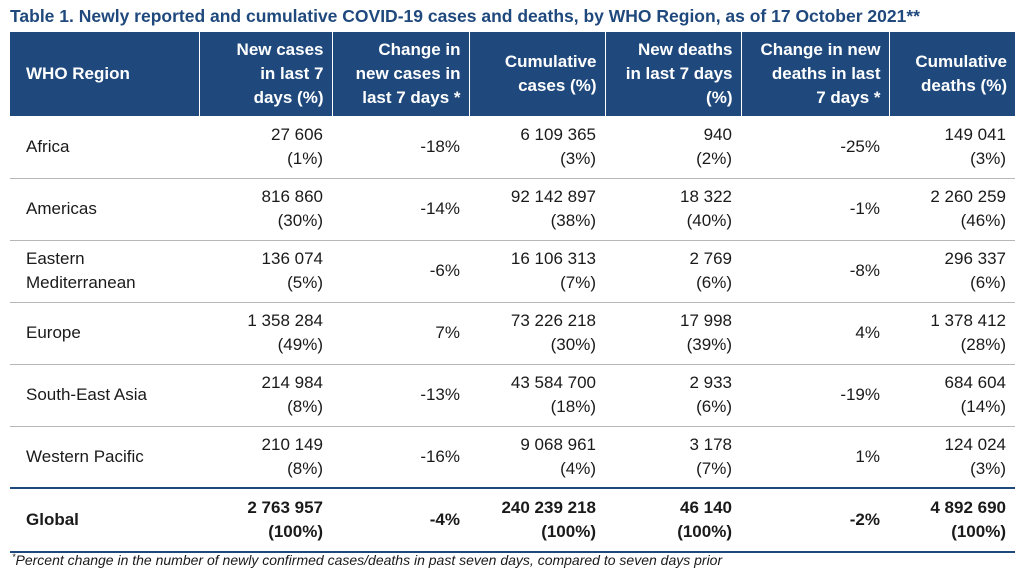  What do you see at coordinates (285, 507) in the screenshot?
I see `new-cases-cell-value: 2 763 957` at bounding box center [285, 507].